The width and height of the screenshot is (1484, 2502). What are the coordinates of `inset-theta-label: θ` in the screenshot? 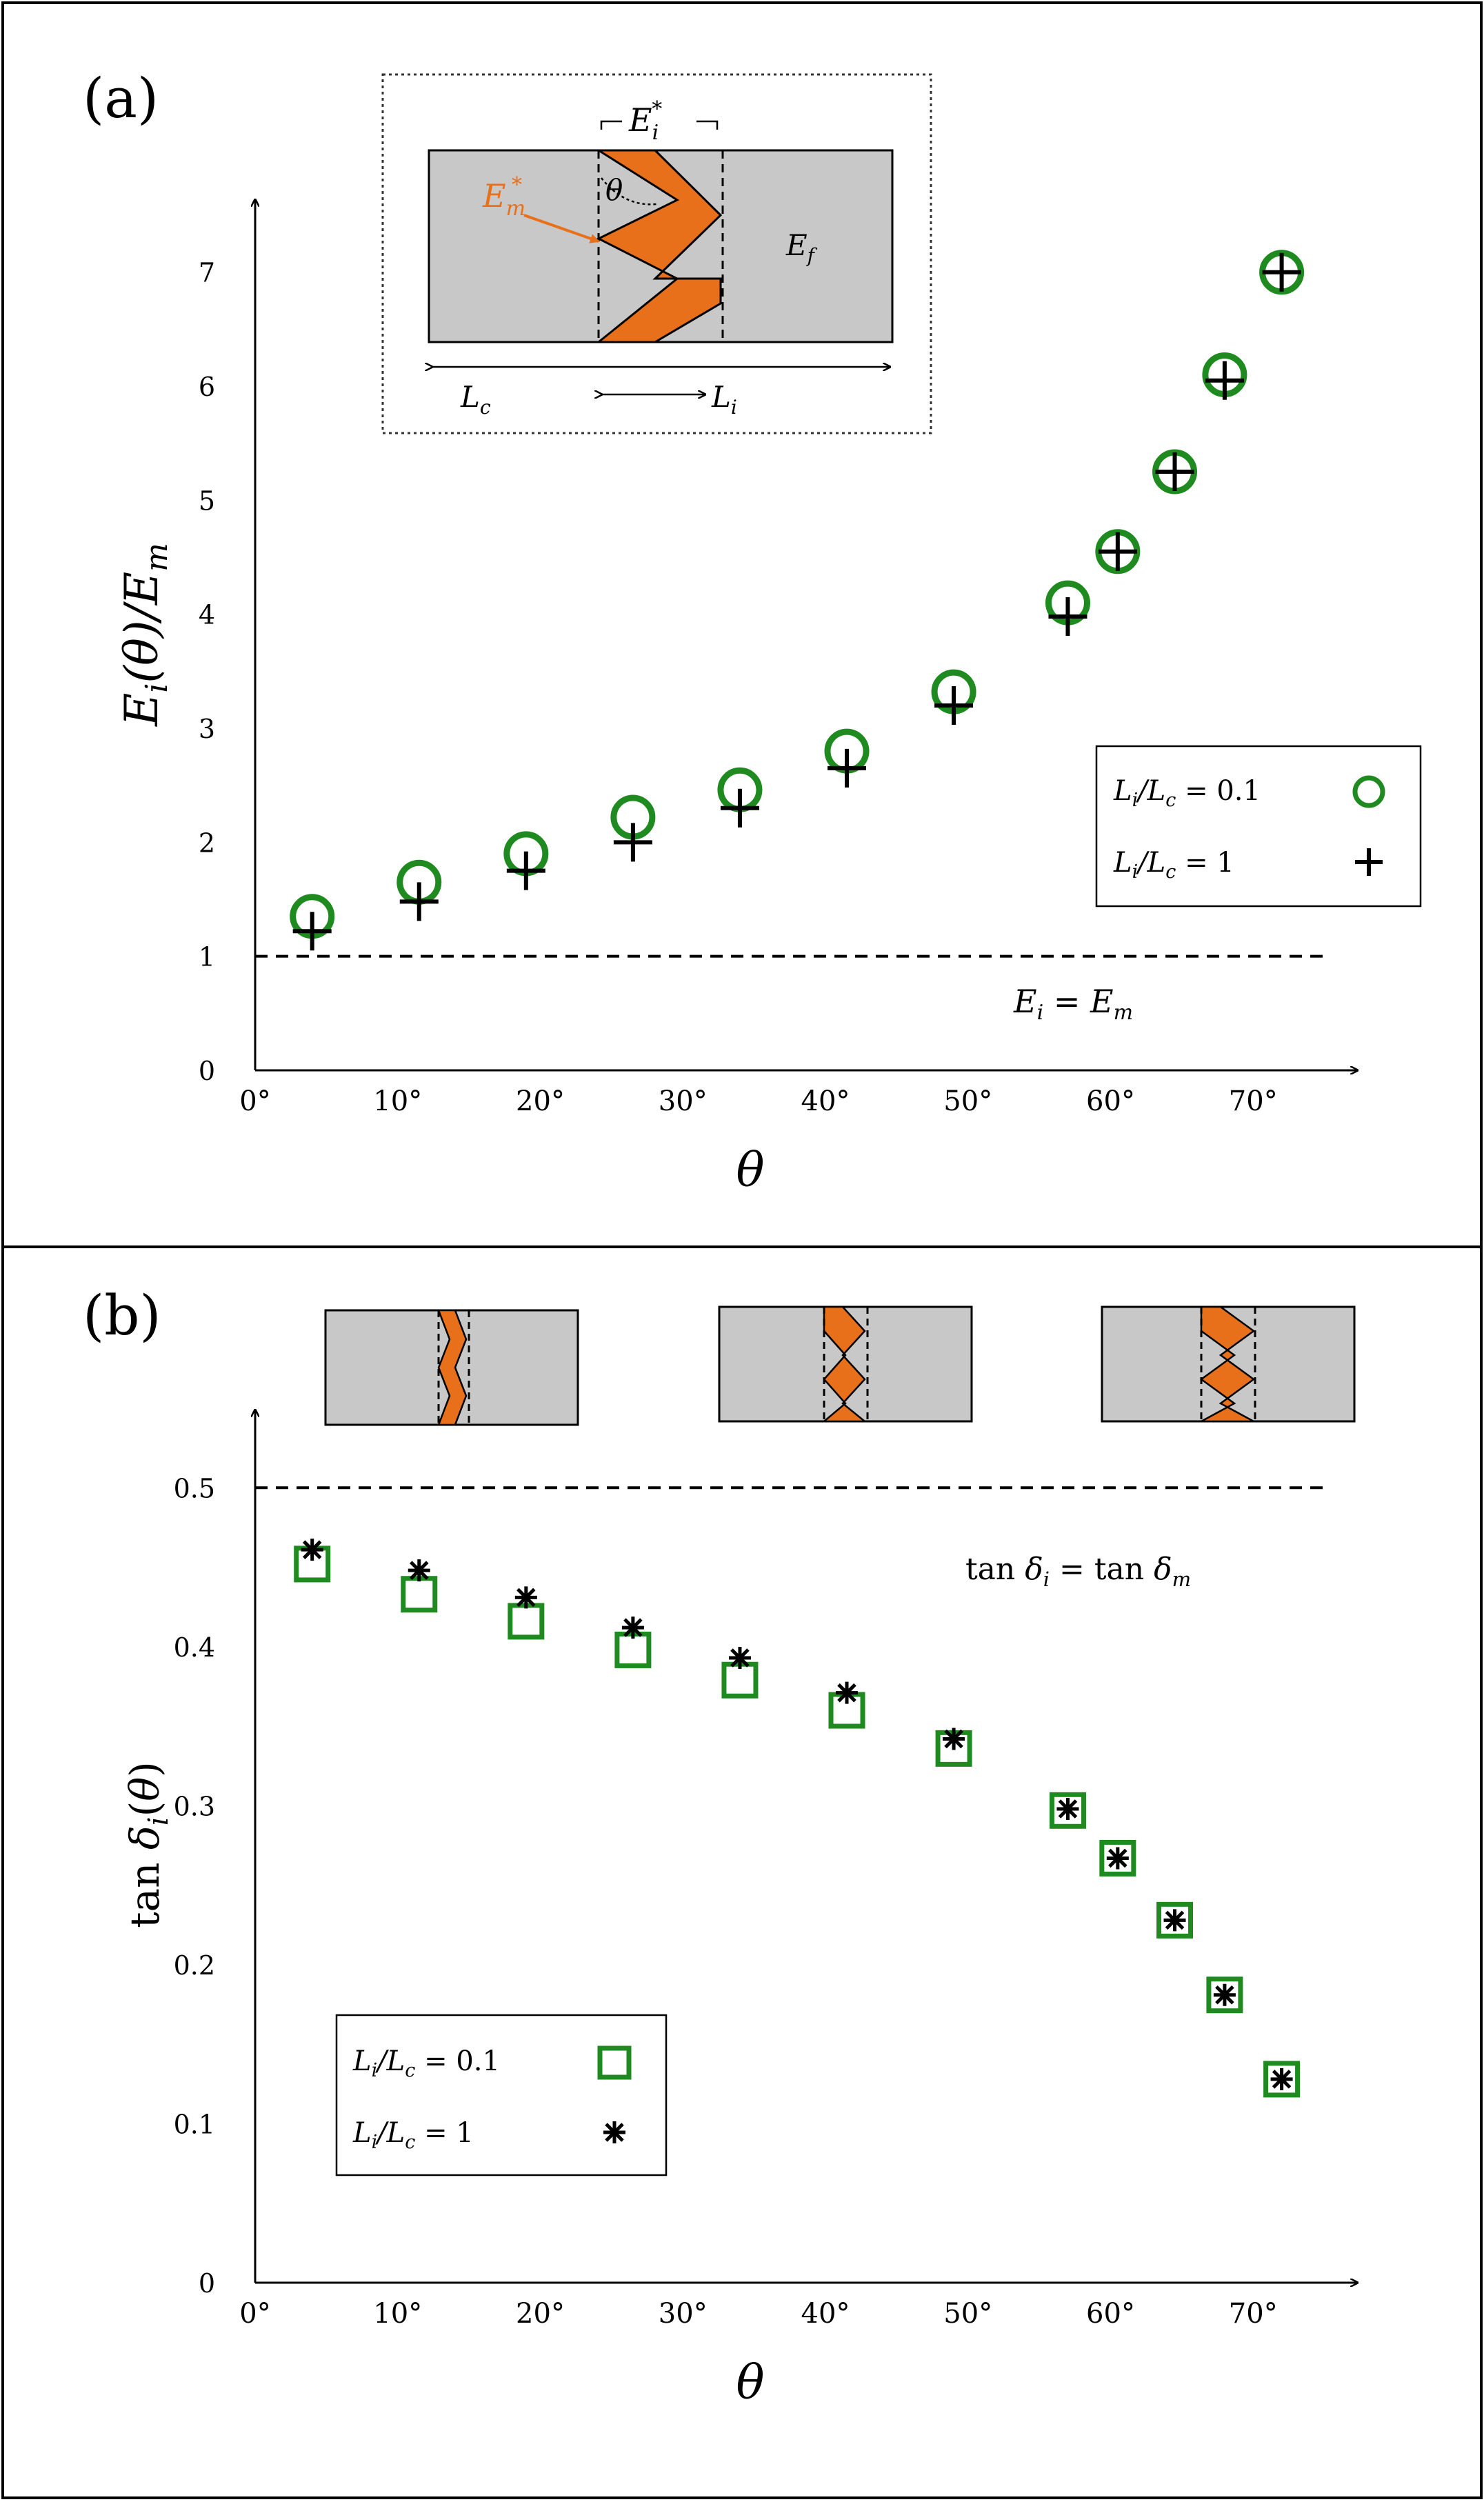 It's located at (614, 190).